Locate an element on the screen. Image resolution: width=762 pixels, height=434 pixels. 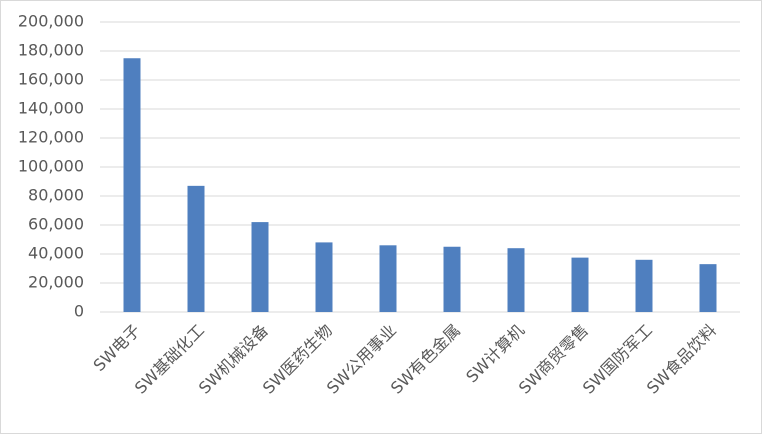
y-tick-label: 200,000 is located at coordinates (51, 21).